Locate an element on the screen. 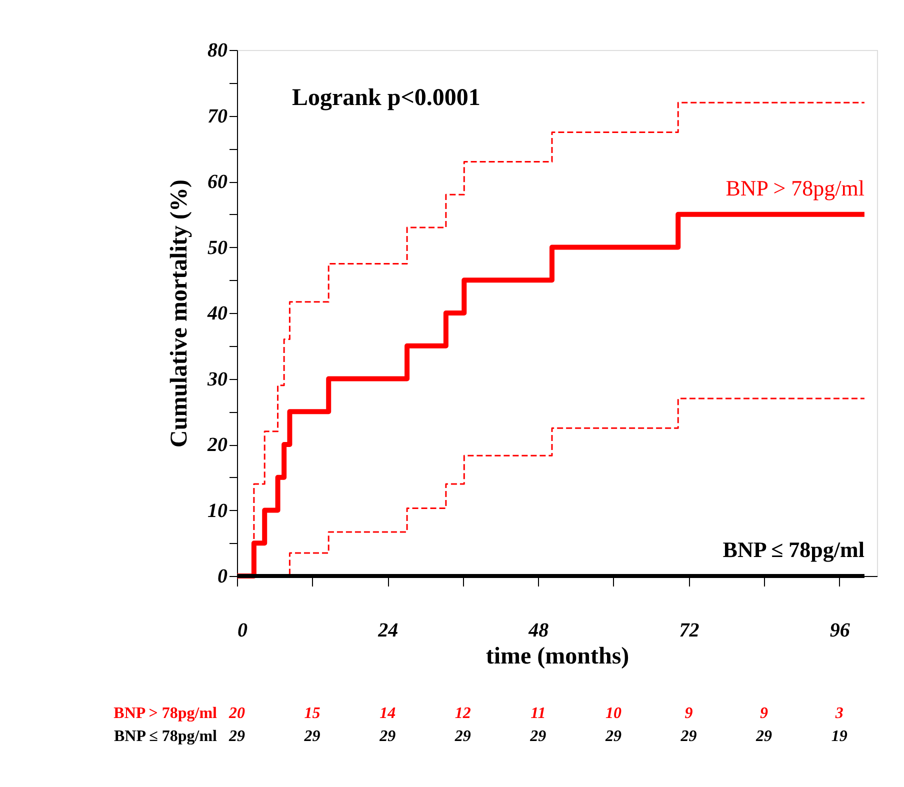 This screenshot has width=904, height=787. text: 10 is located at coordinates (613, 713).